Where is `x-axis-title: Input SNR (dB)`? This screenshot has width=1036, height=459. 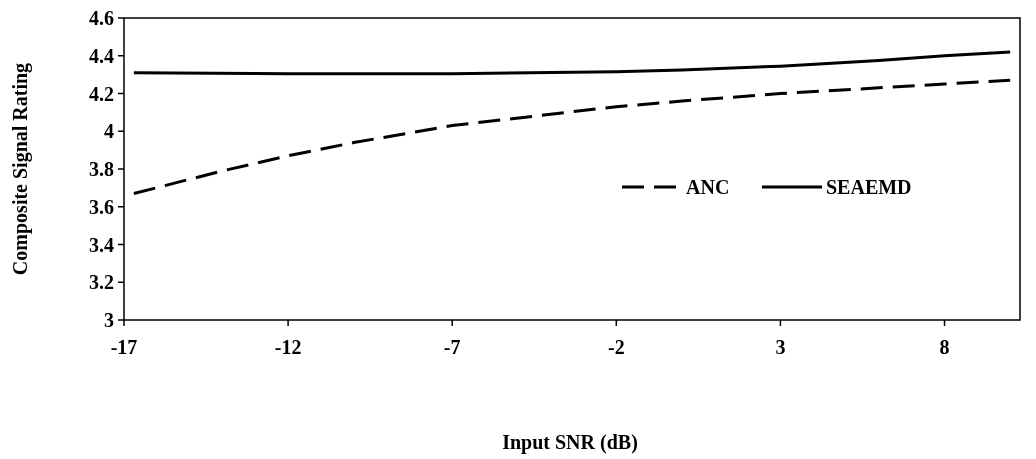 x-axis-title: Input SNR (dB) is located at coordinates (570, 442).